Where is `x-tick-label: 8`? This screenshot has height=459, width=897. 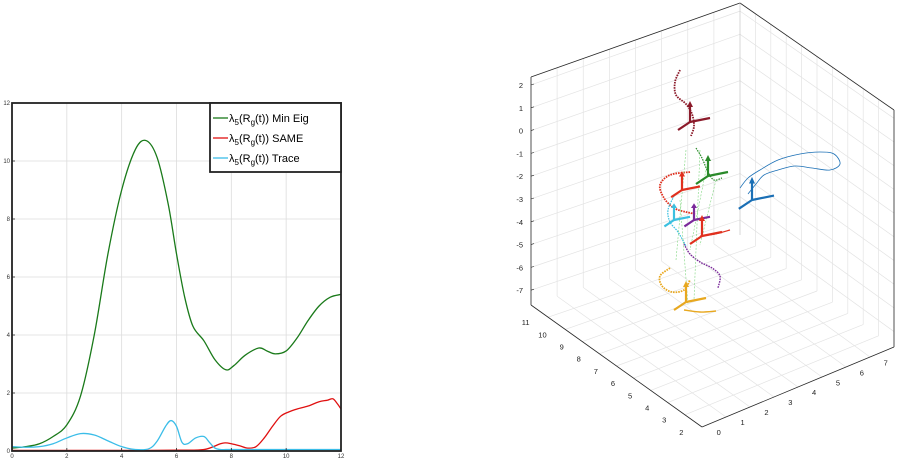 x-tick-label: 8 is located at coordinates (232, 456).